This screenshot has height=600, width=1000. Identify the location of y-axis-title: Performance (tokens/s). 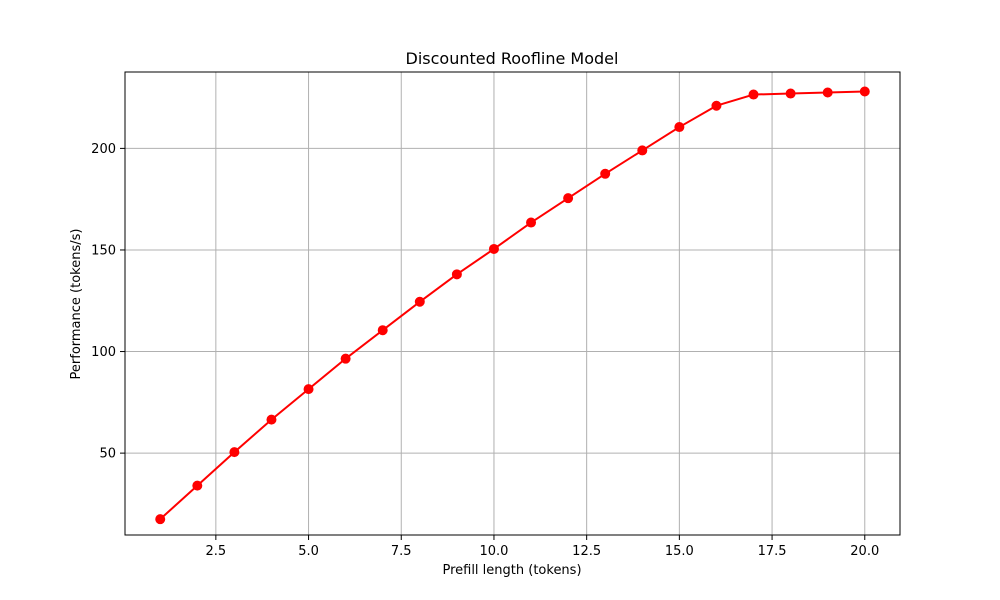
(76, 304).